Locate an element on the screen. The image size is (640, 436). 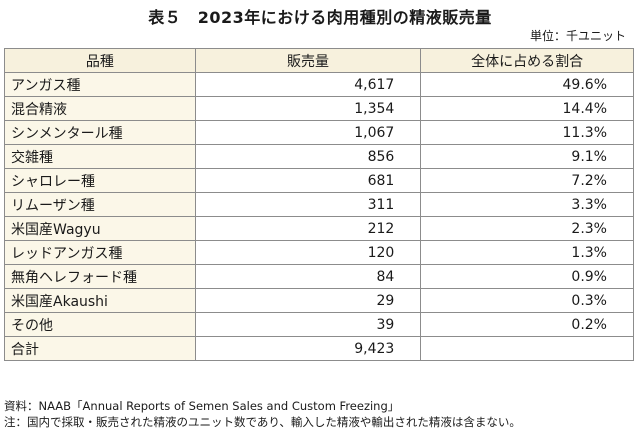
table-row: 米国産Akaushi 29 0.3% is located at coordinates (319, 300).